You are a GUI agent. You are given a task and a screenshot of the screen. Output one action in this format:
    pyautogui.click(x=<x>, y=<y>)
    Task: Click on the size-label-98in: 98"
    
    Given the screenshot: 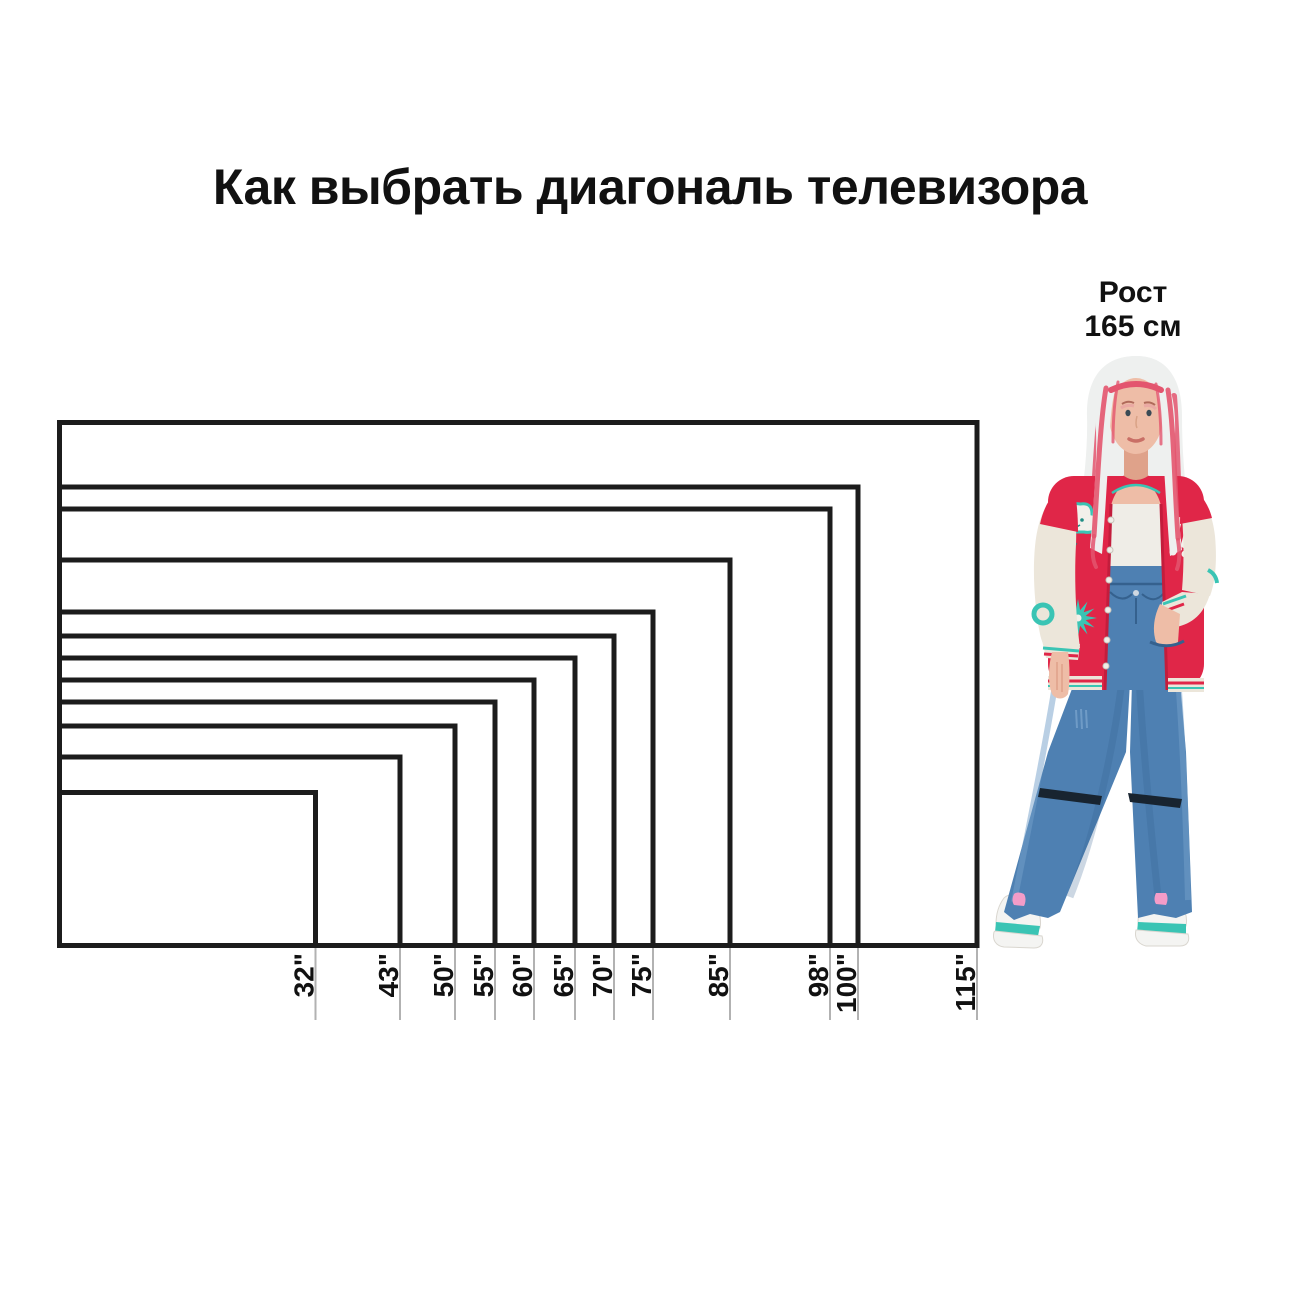 What is the action you would take?
    pyautogui.click(x=818, y=975)
    